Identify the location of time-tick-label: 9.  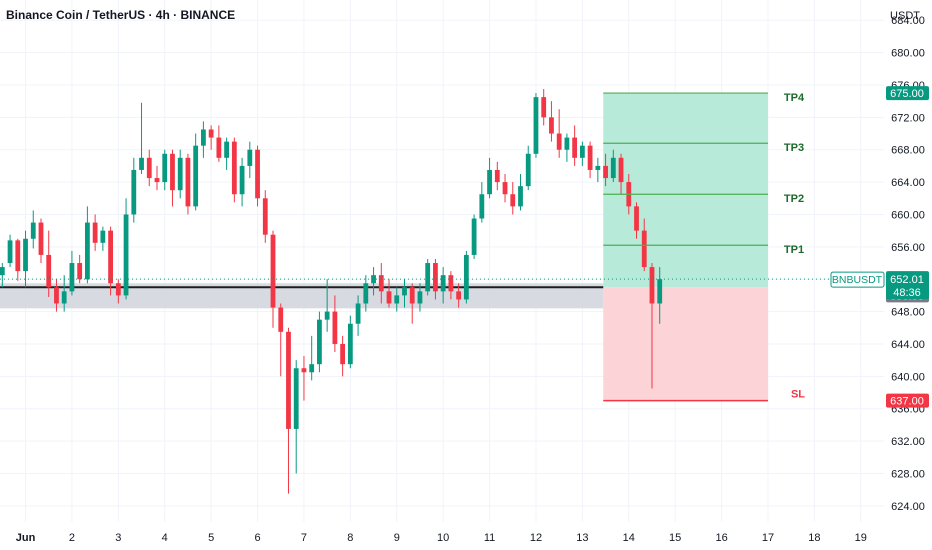
(397, 538).